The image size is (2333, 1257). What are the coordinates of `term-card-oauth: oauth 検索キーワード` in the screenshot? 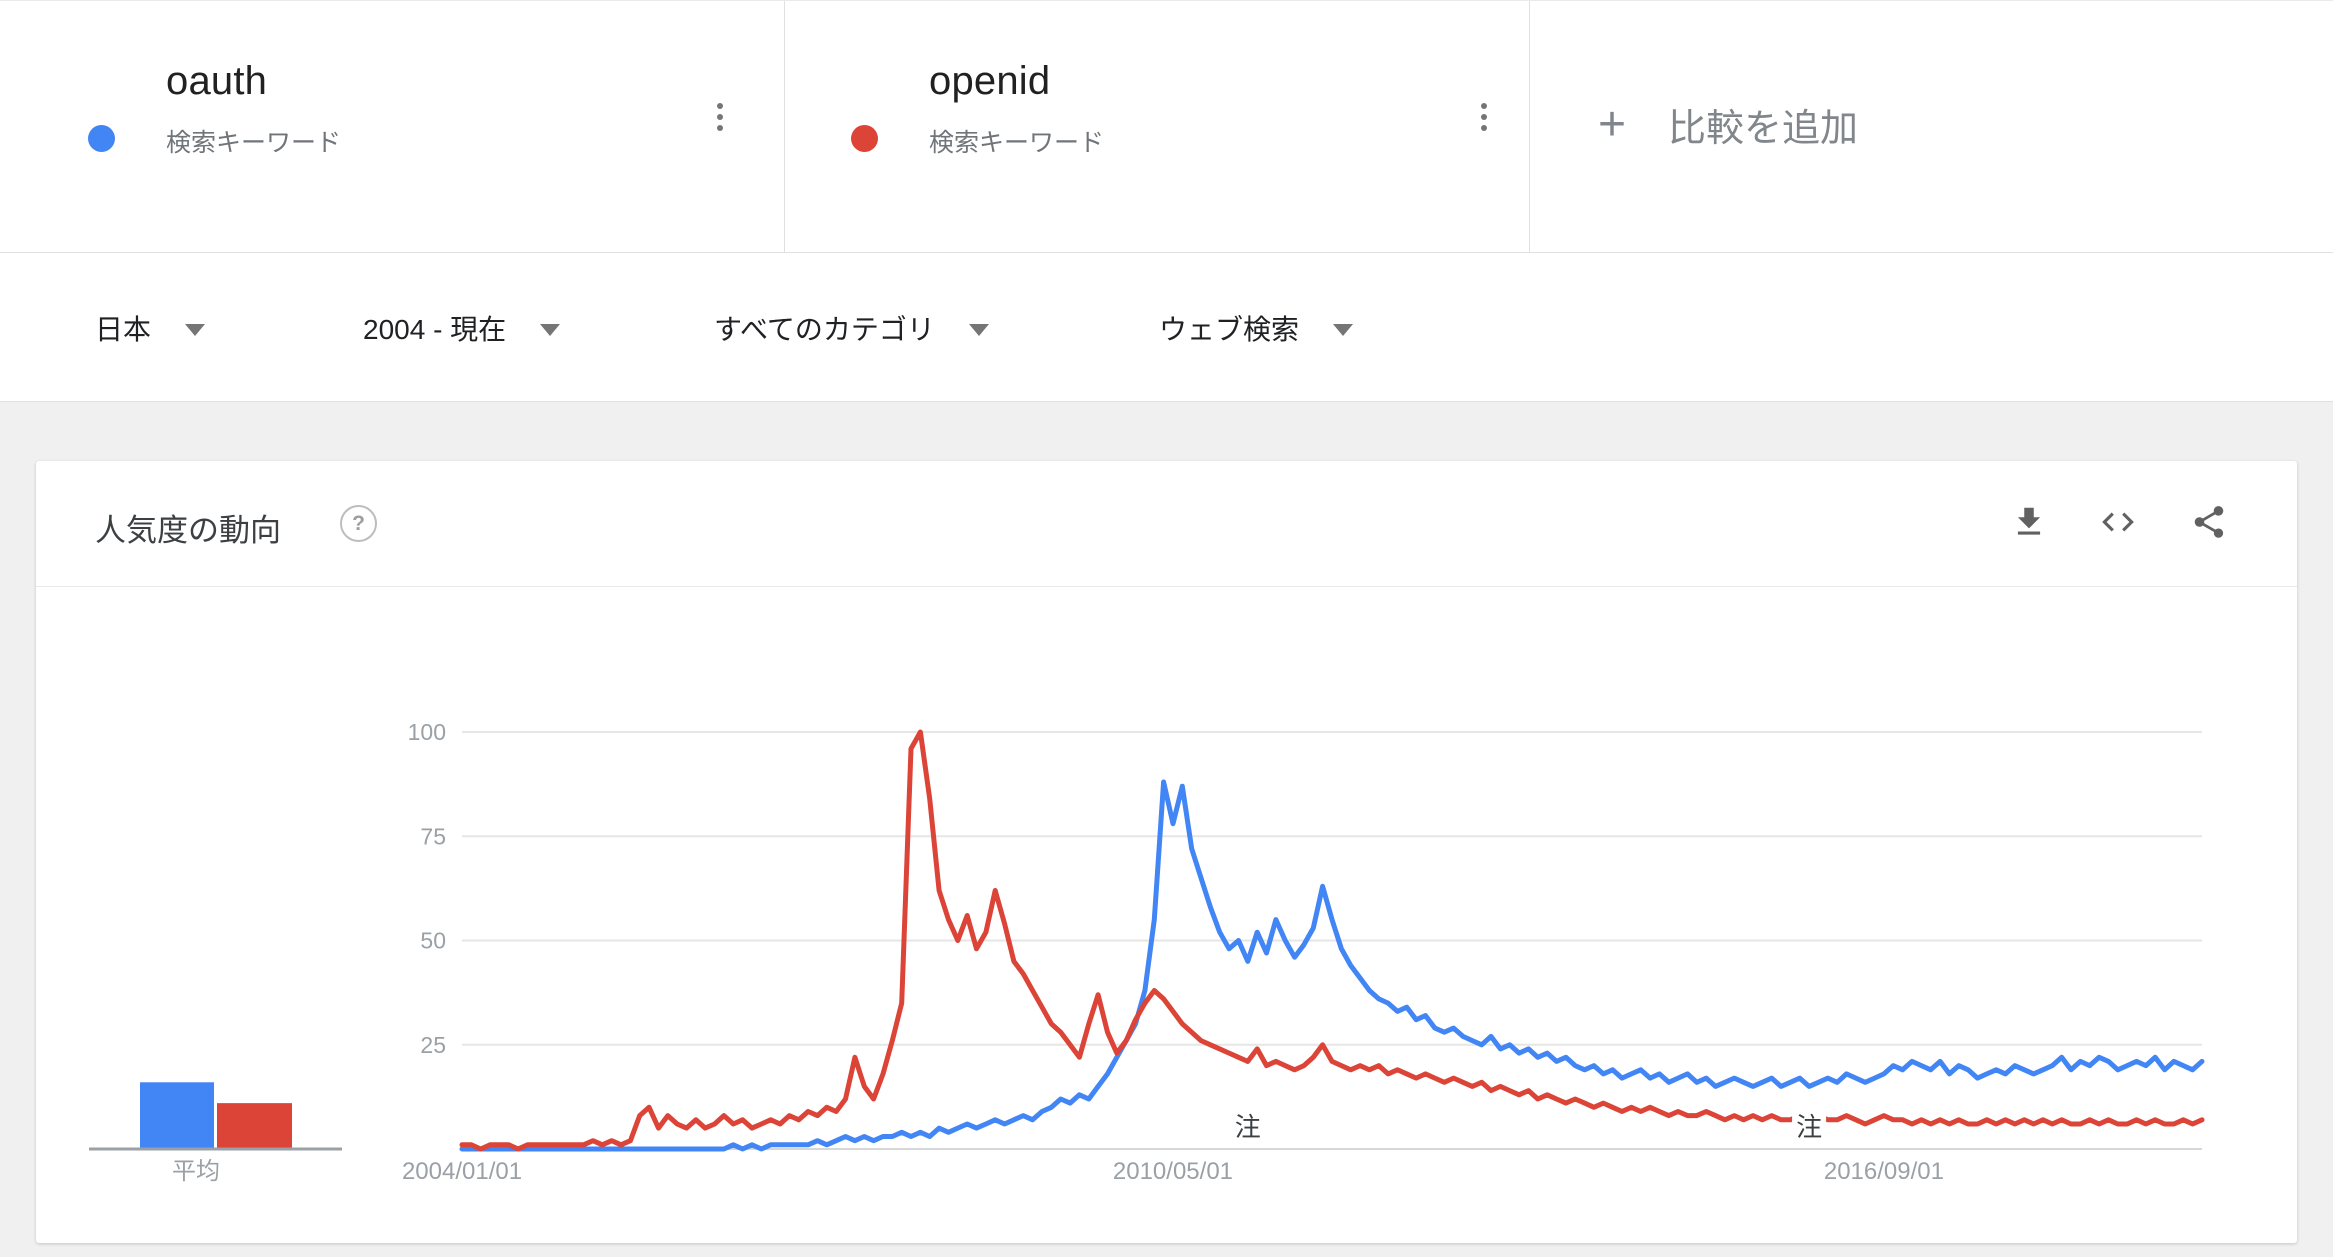 It's located at (392, 127).